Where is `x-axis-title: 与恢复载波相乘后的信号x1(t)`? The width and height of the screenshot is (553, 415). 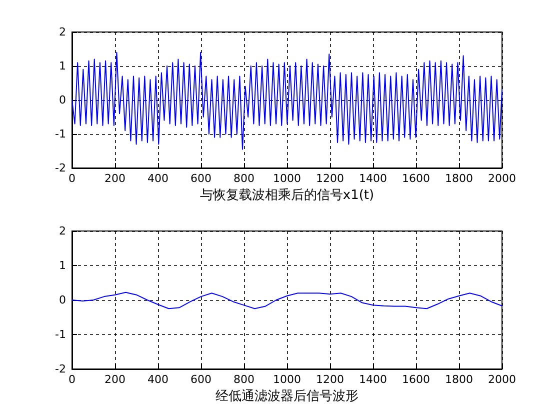
x-axis-title: 与恢复载波相乘后的信号x1(t) is located at coordinates (287, 195).